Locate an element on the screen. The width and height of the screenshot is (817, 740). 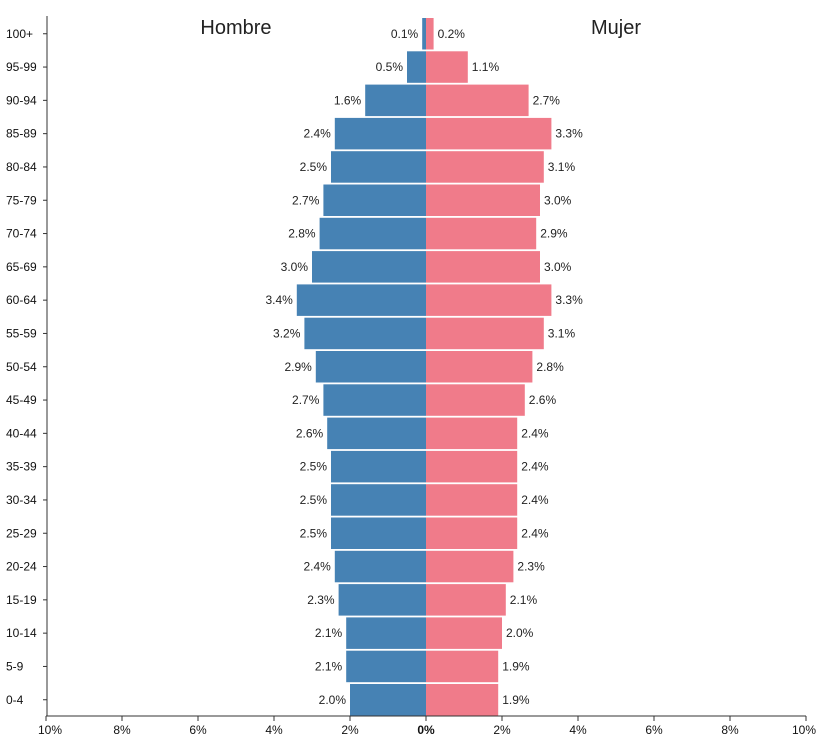
age-label-95-99: 95-99 is located at coordinates (21, 67).